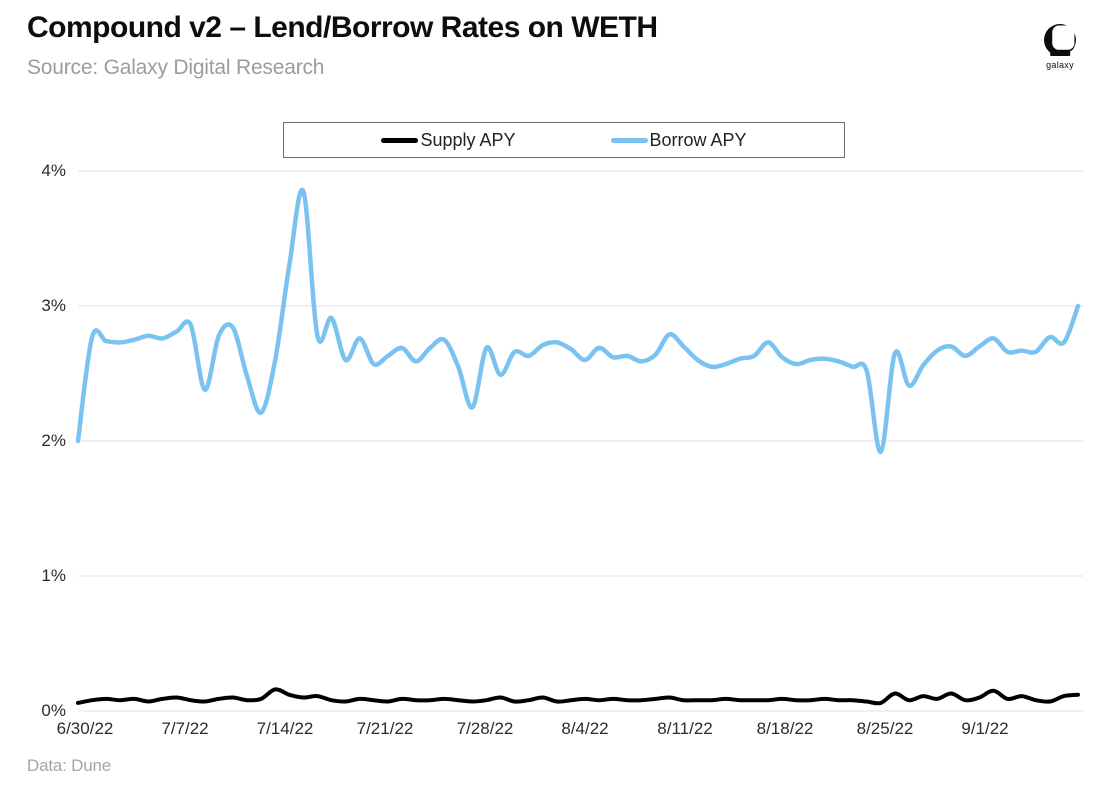  Describe the element at coordinates (285, 728) in the screenshot. I see `x-axis-label: 7/14/22` at that location.